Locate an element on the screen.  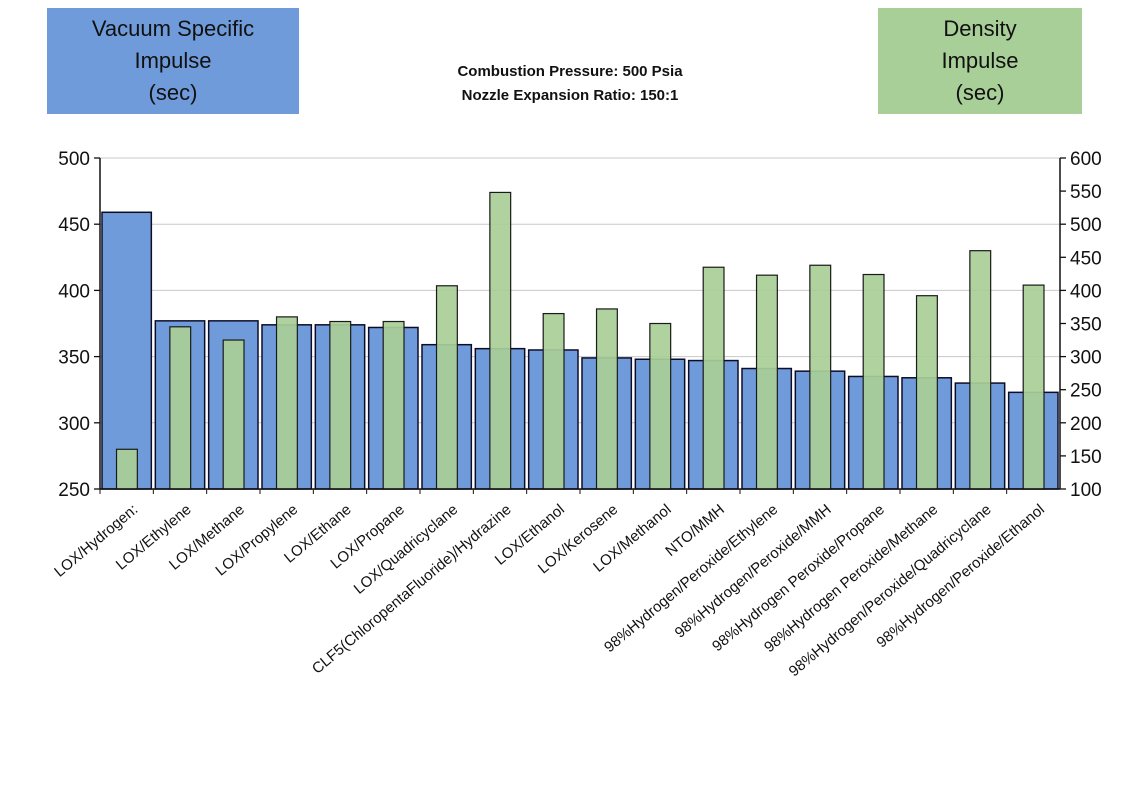
legend-vacuum-specific-impulse: Vacuum Specific Impulse (sec) is located at coordinates (173, 61).